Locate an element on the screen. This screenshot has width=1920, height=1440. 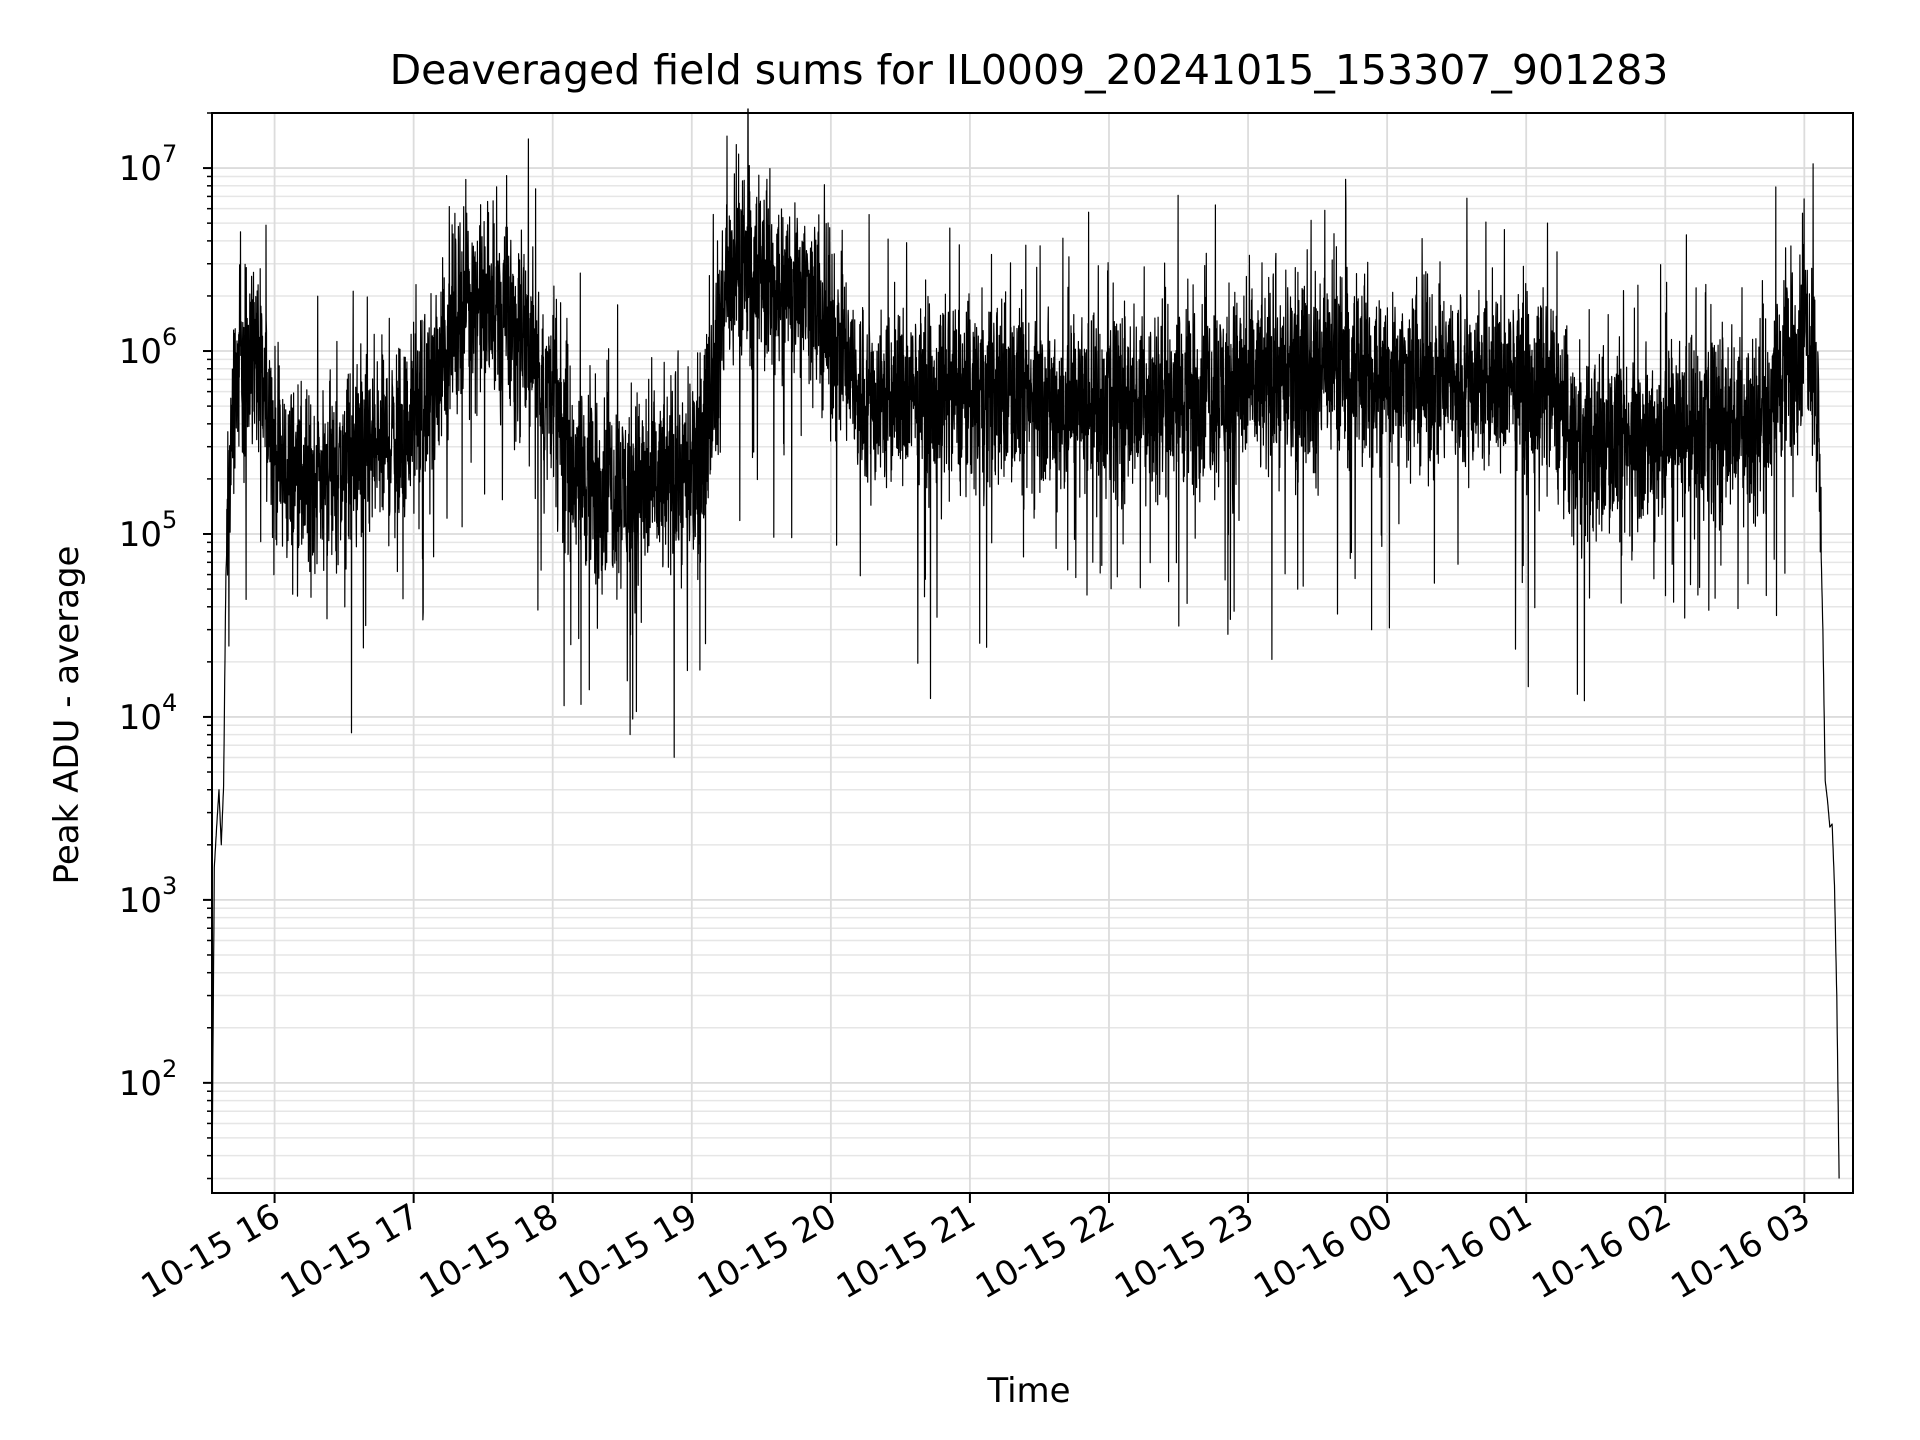
y-tick-exponent: 4 is located at coordinates (169, 703).